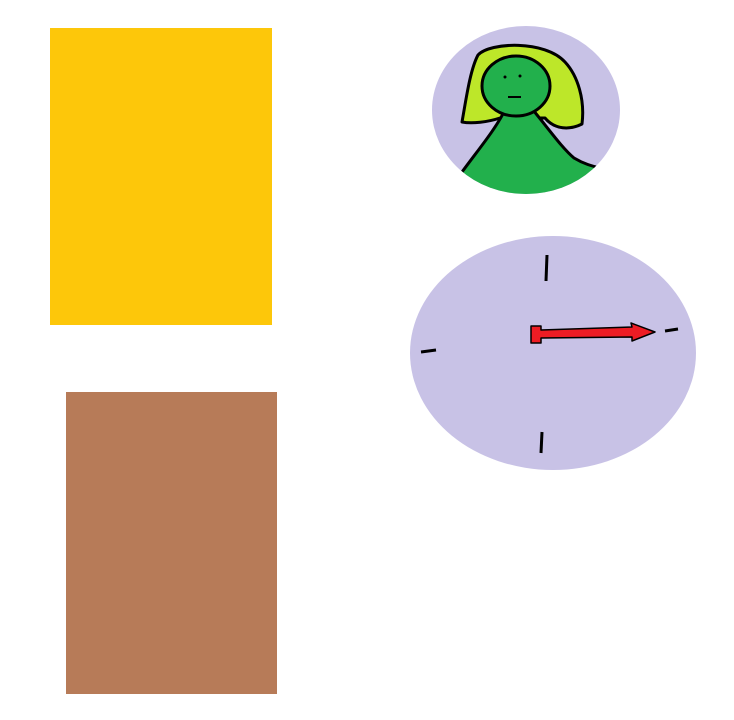 Image resolution: width=734 pixels, height=720 pixels. What do you see at coordinates (527, 151) in the screenshot?
I see `avatar-body` at bounding box center [527, 151].